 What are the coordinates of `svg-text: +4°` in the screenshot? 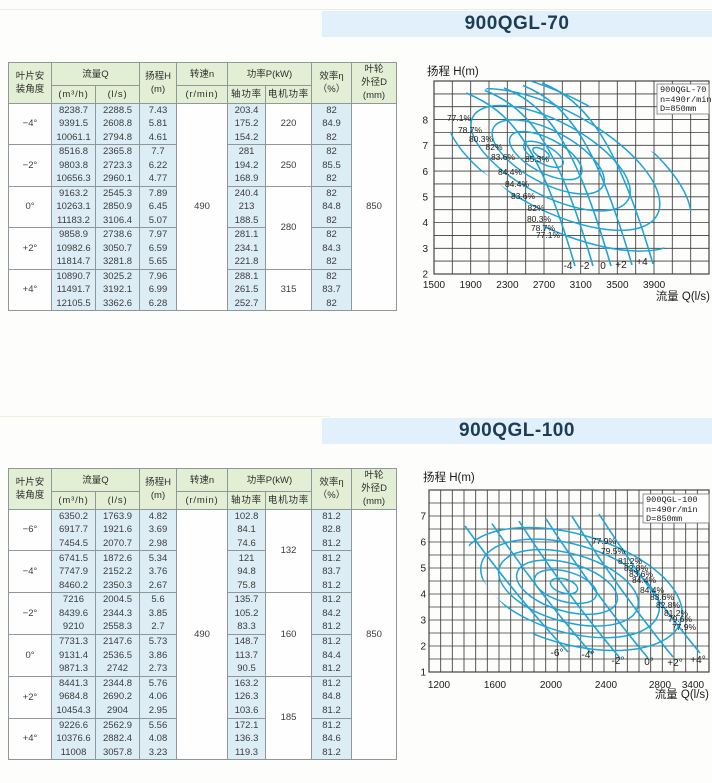 It's located at (697, 660).